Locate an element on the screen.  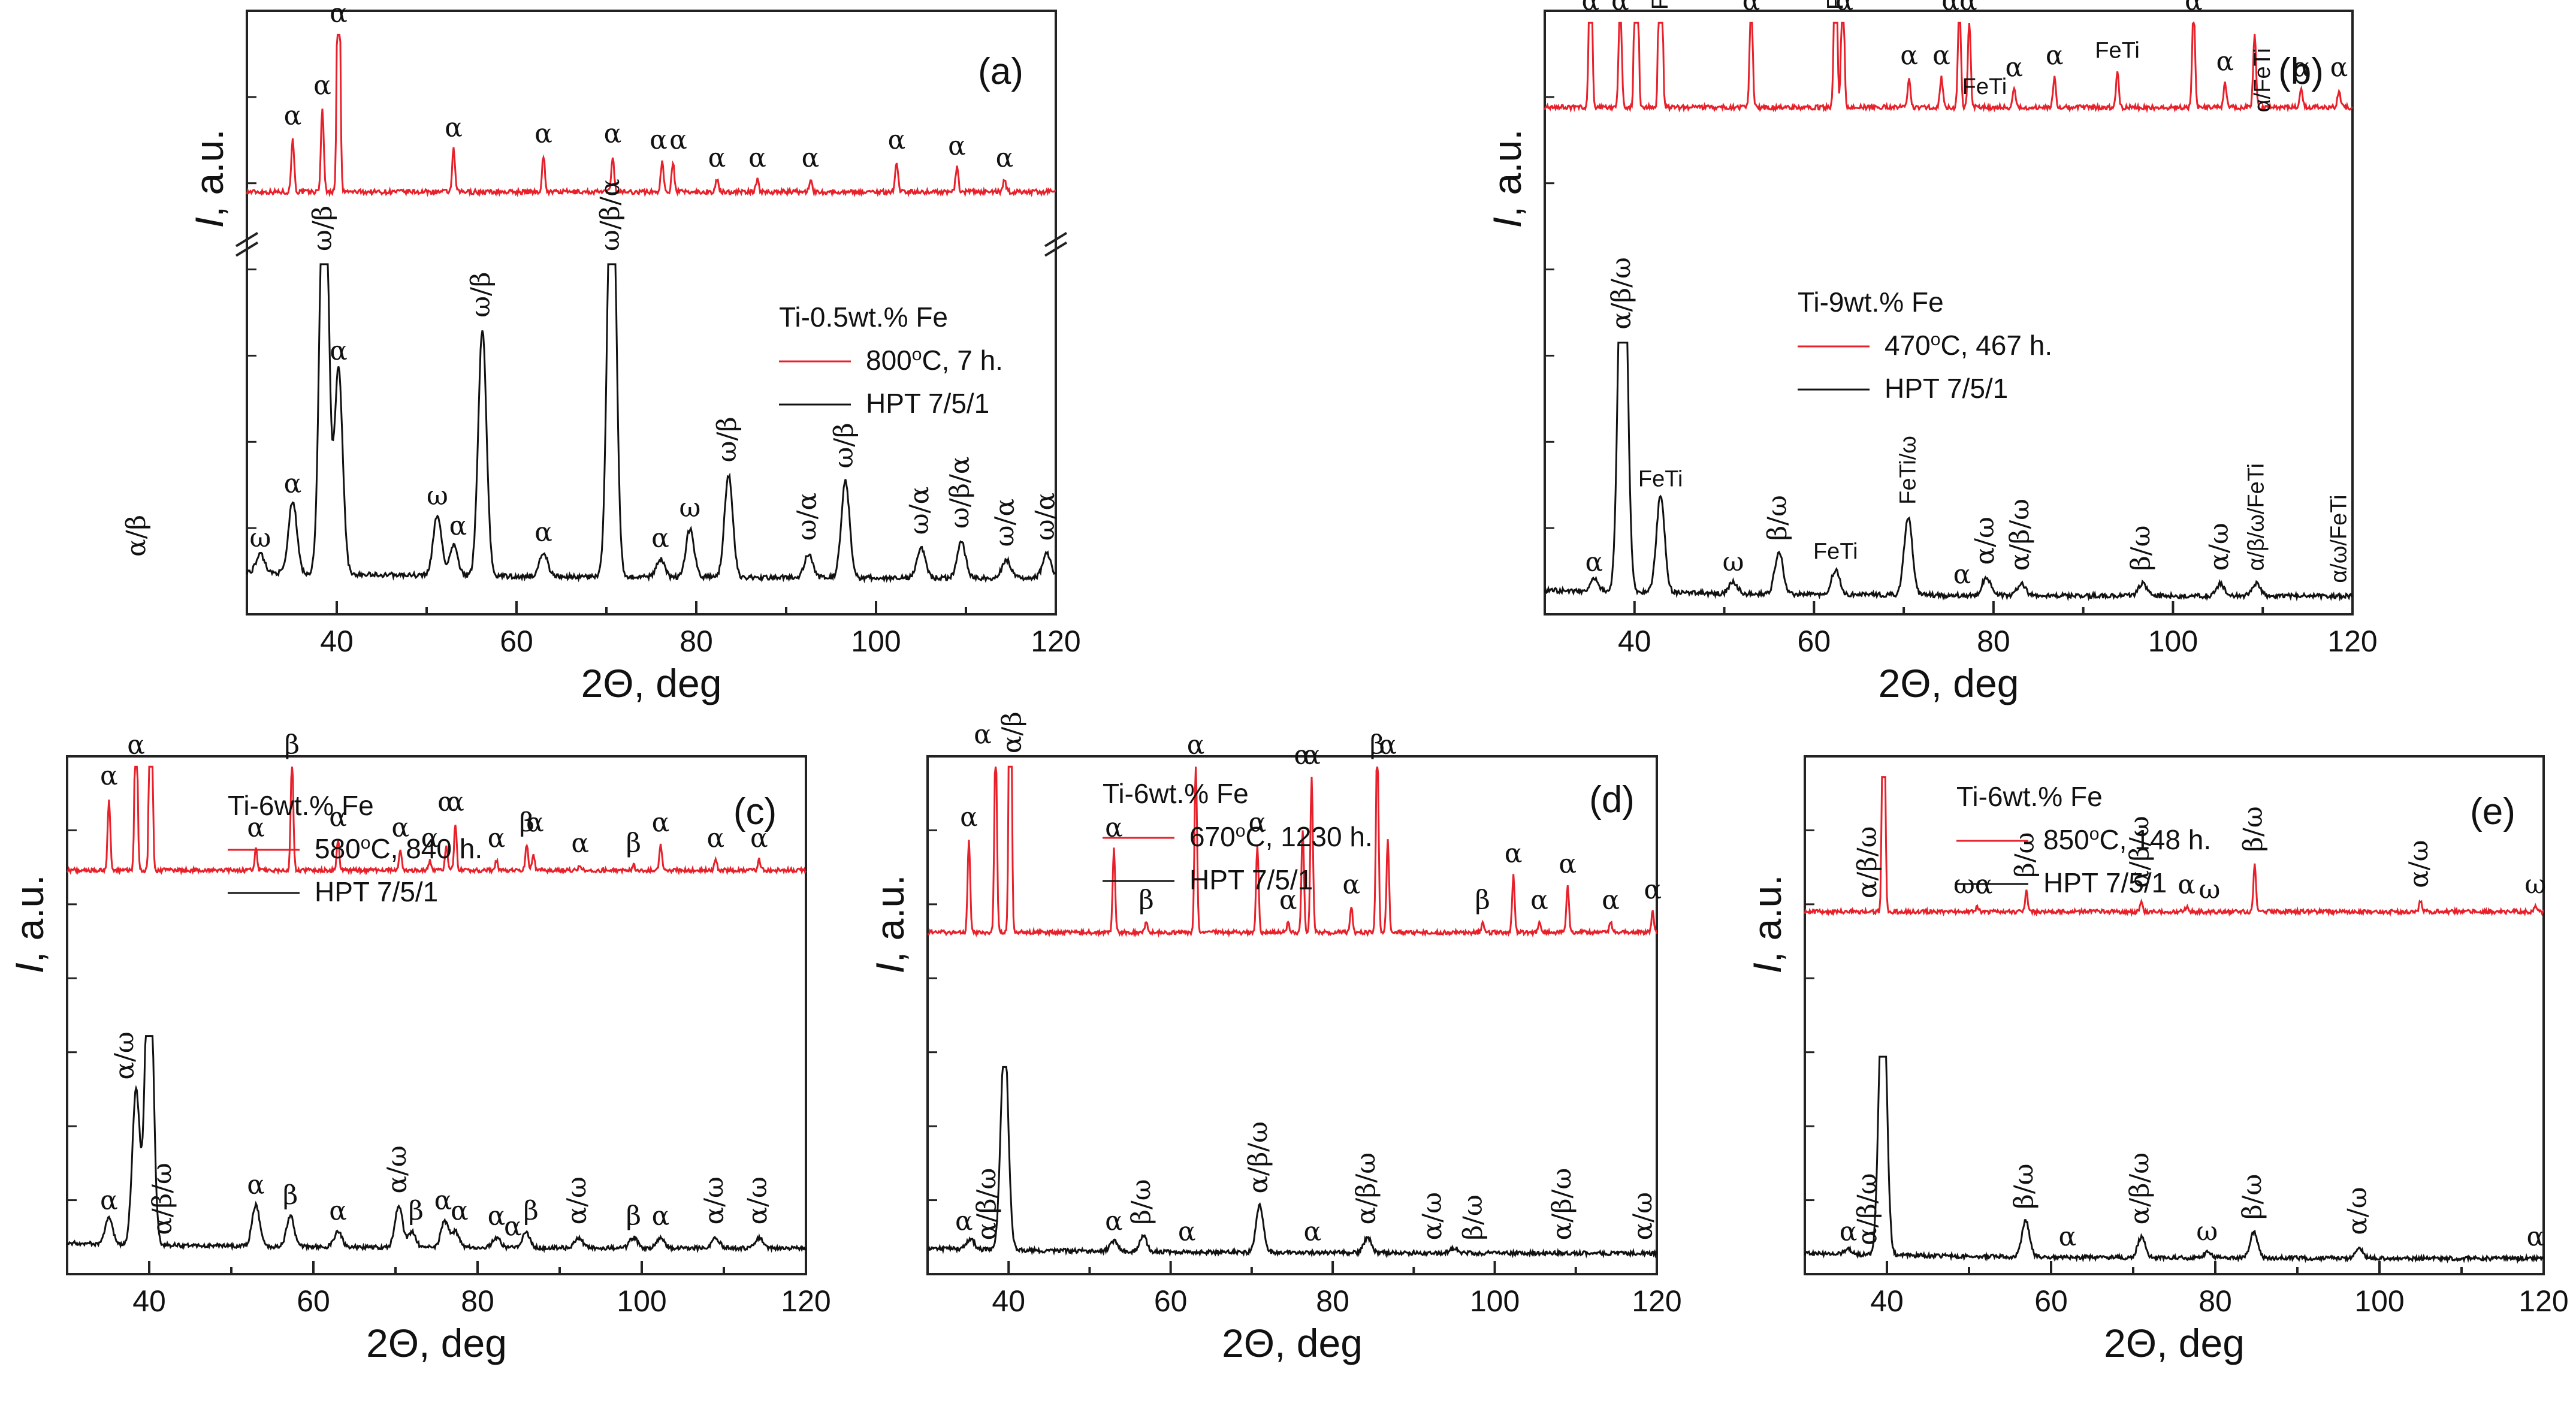
legend: Ti-6wt.% Fe 580oC, 840 h. HPT 7/5/1 is located at coordinates (355, 848).